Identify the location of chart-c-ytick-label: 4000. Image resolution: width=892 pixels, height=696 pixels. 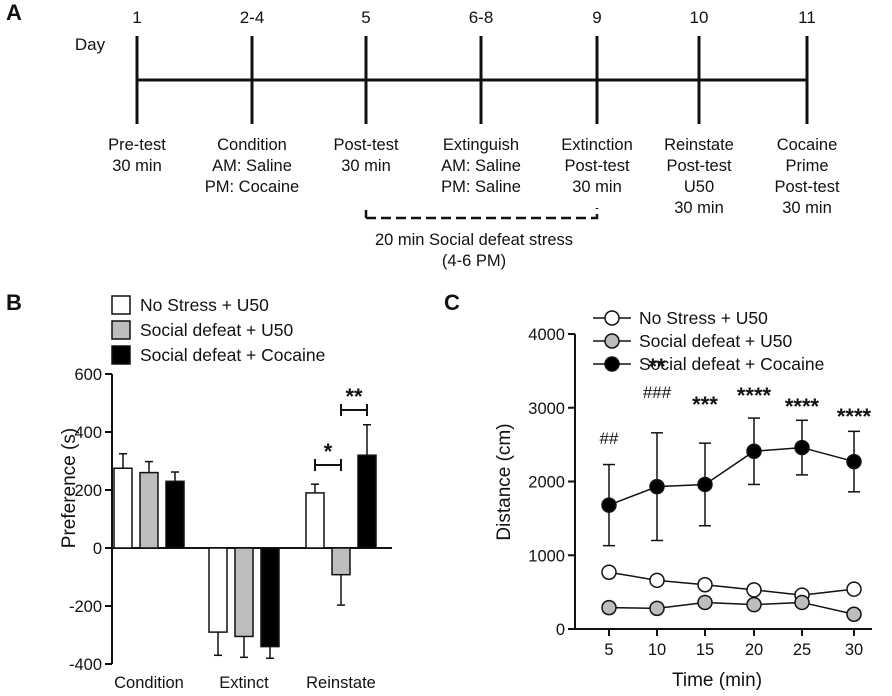
(546, 335).